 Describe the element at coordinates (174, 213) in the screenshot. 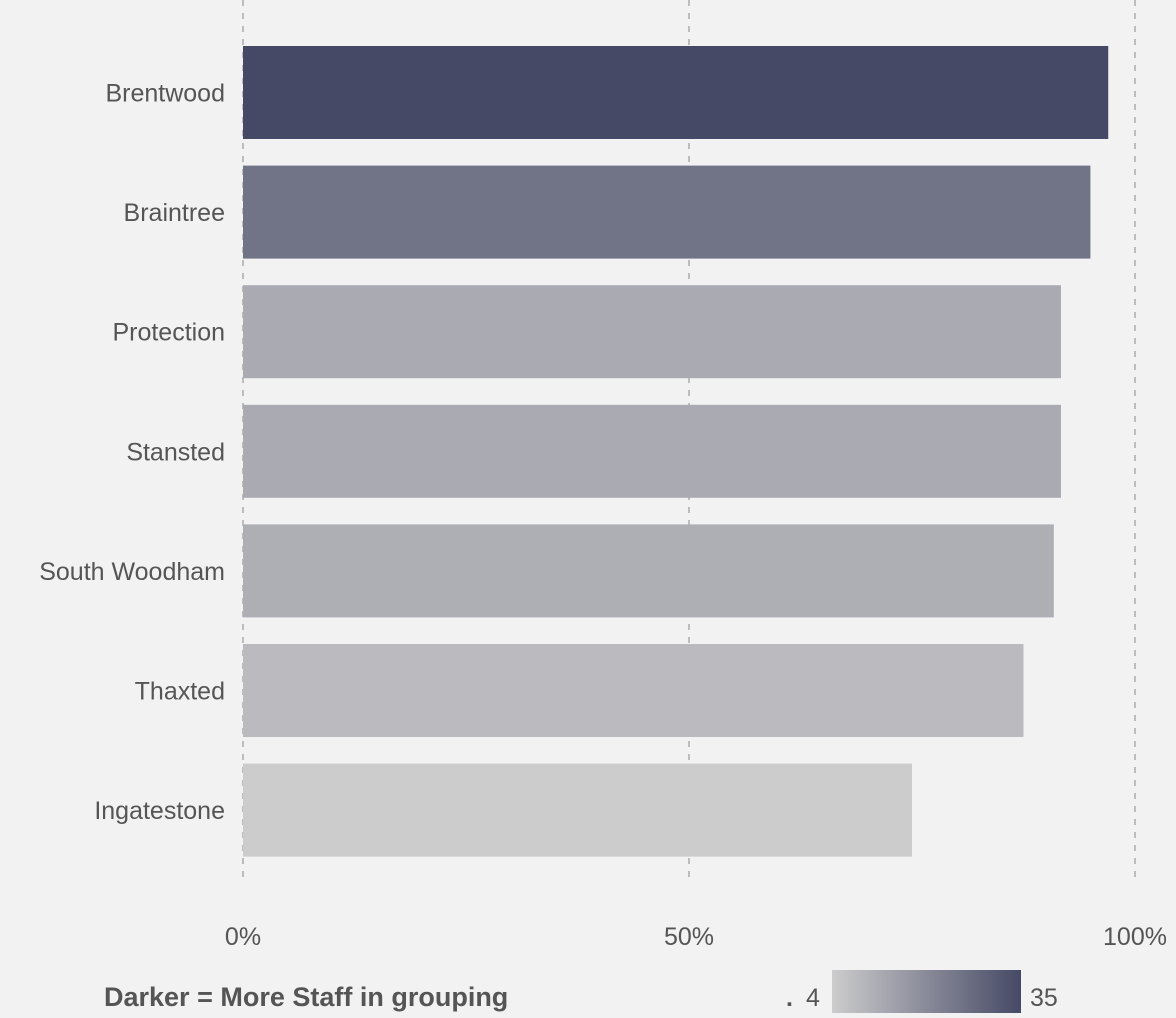

I see `category-label: Braintree` at that location.